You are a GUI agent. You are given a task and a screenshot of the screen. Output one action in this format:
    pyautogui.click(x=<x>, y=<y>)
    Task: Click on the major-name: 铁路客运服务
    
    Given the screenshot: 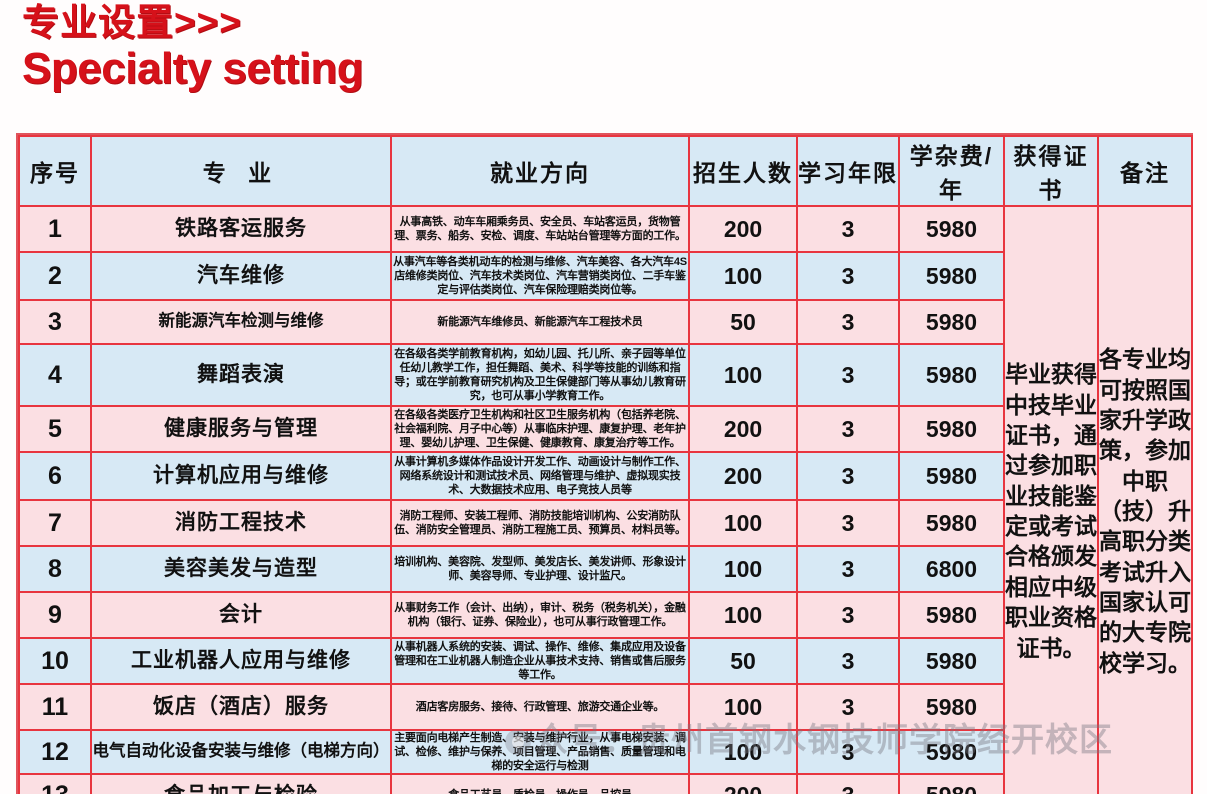 What is the action you would take?
    pyautogui.click(x=241, y=229)
    